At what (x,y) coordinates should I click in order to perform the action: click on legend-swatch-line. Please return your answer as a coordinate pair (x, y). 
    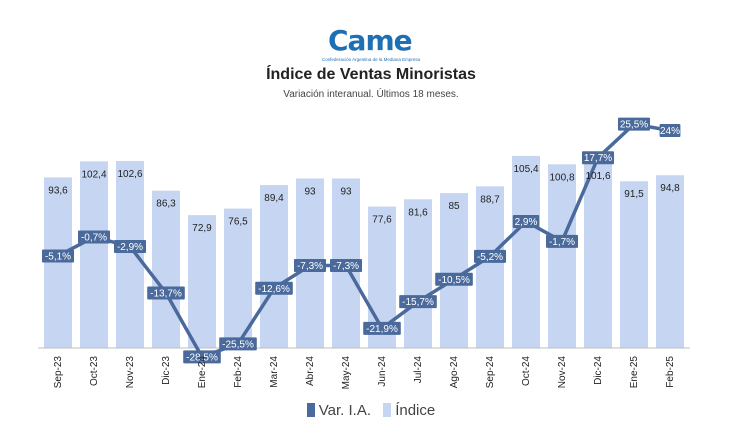
    Looking at the image, I should click on (310, 410).